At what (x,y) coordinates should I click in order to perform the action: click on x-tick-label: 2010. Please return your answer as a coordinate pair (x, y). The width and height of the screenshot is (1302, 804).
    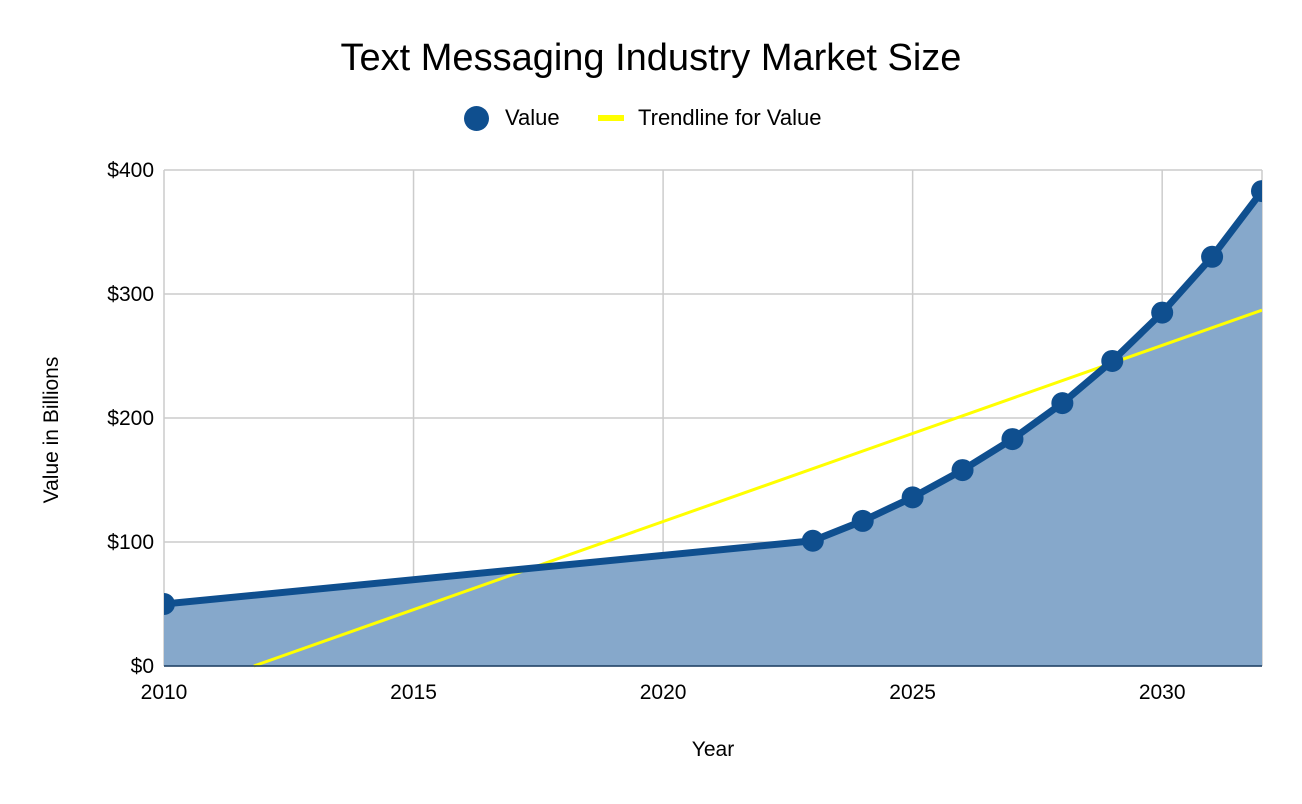
    Looking at the image, I should click on (164, 692).